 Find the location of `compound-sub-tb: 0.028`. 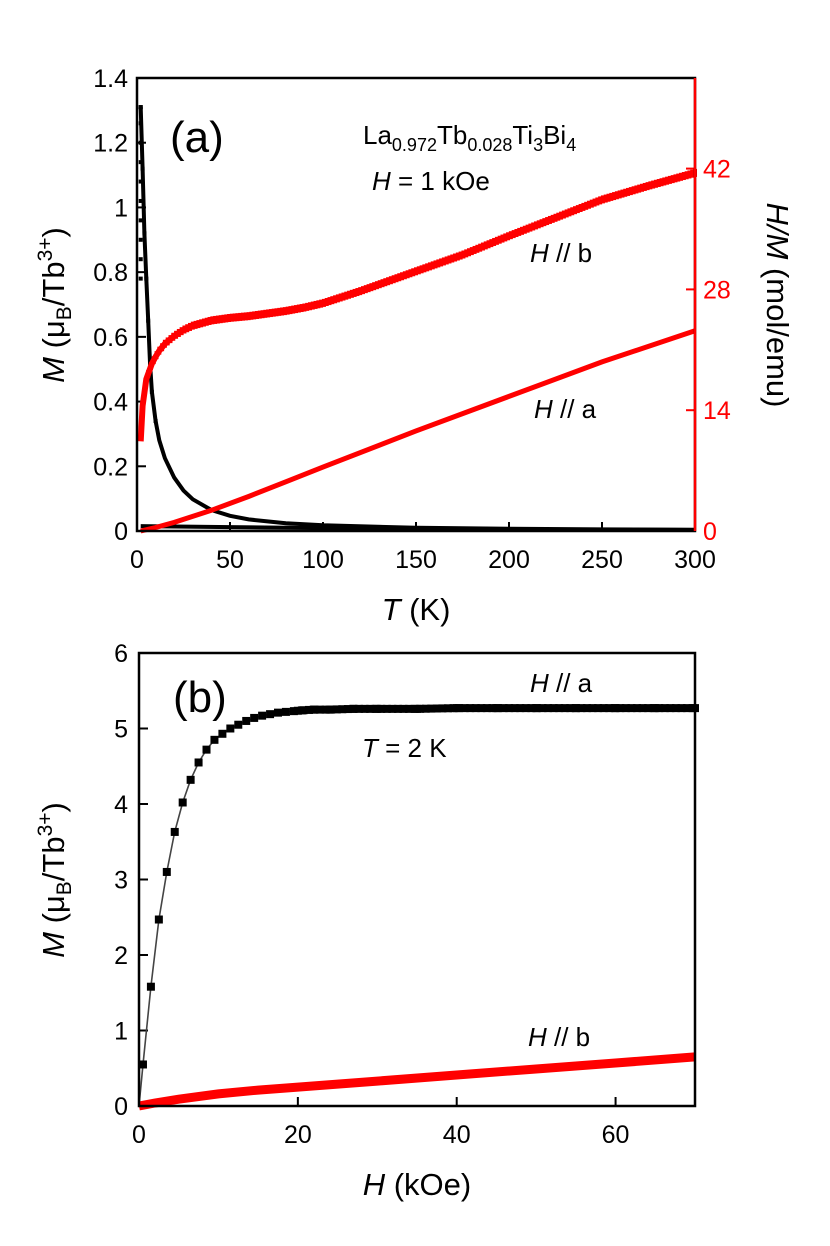

compound-sub-tb: 0.028 is located at coordinates (489, 145).